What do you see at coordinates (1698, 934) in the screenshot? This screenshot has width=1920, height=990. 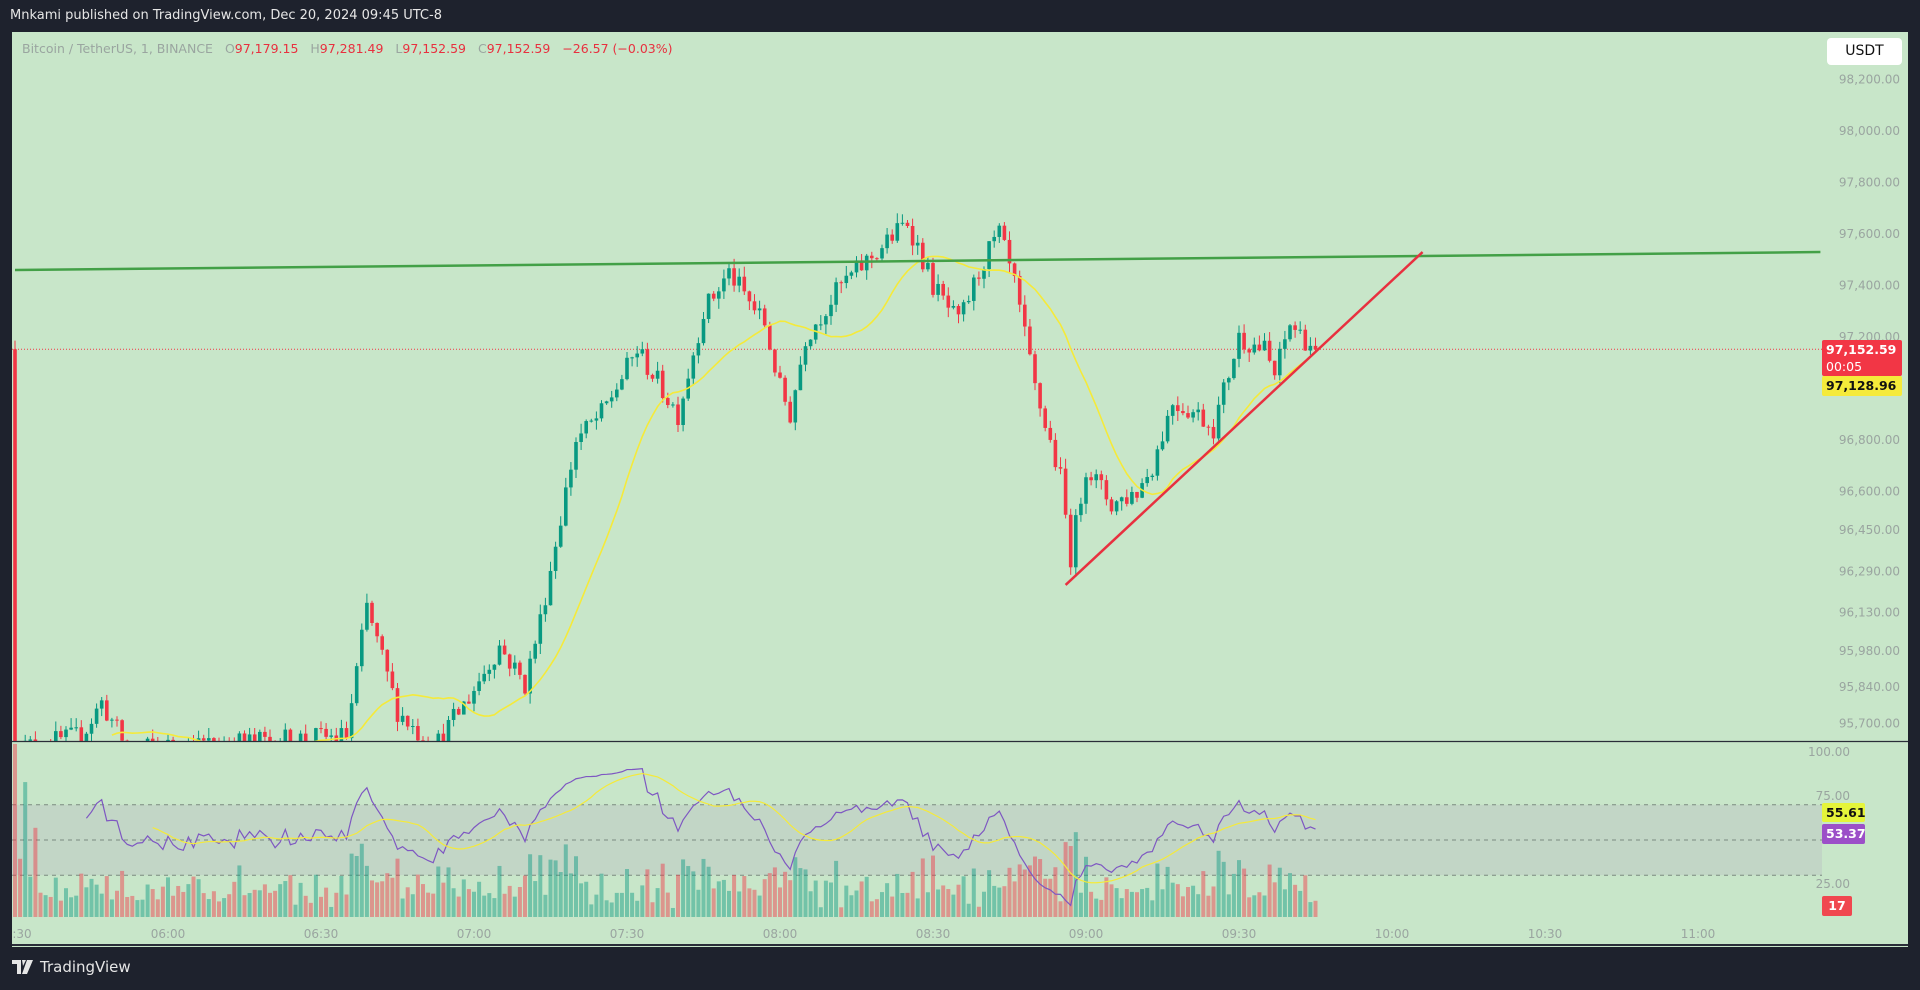 I see `time-axis-label: 11:00` at bounding box center [1698, 934].